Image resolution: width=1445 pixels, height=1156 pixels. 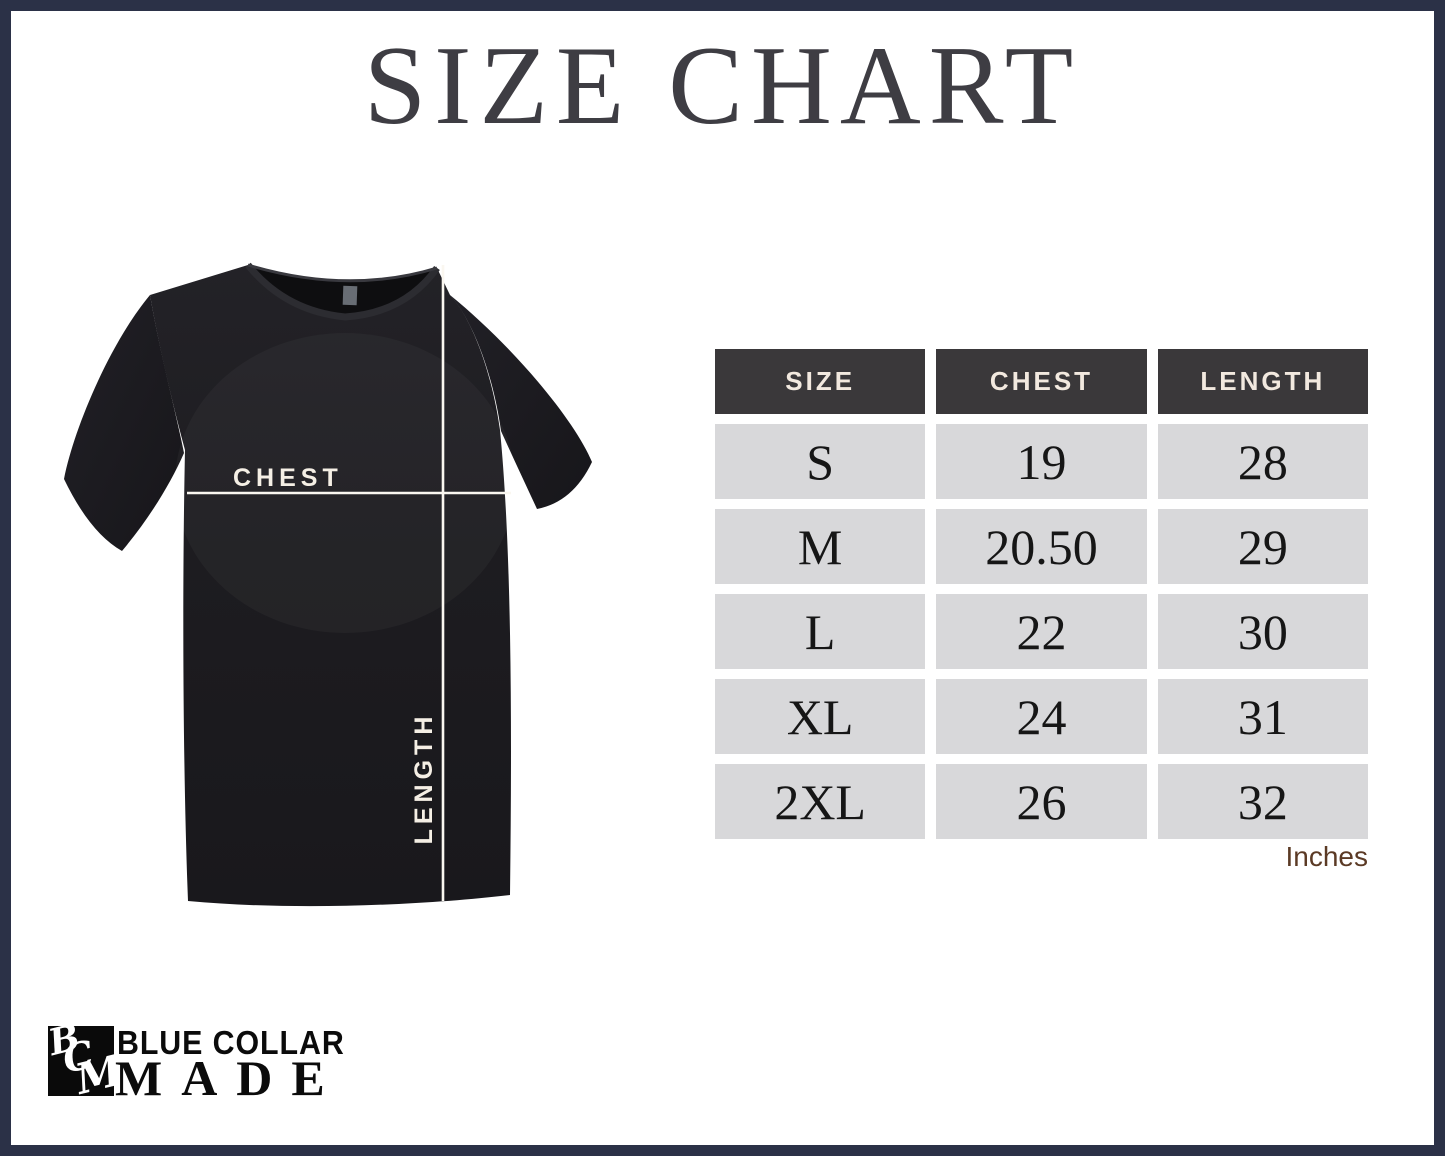 What do you see at coordinates (1262, 631) in the screenshot?
I see `length-cell: 30` at bounding box center [1262, 631].